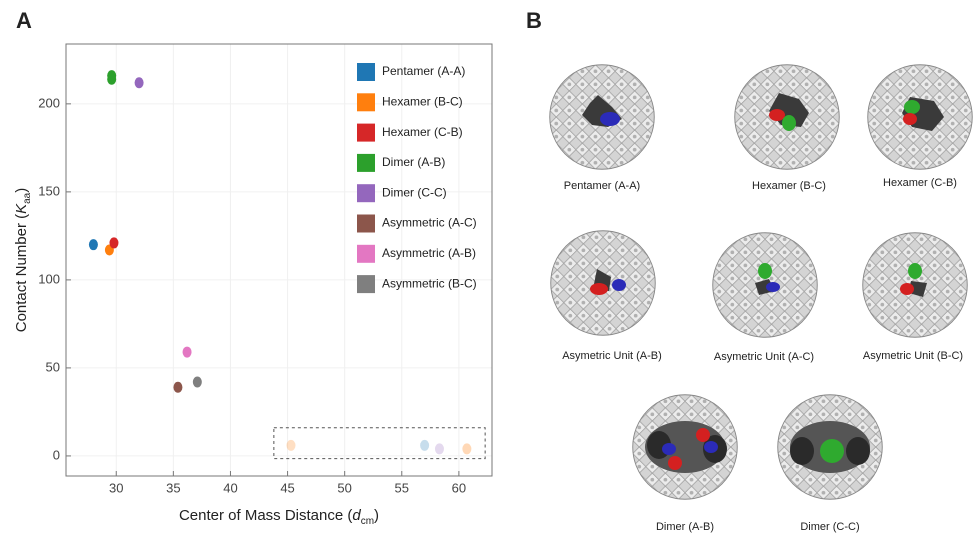  What do you see at coordinates (53, 366) in the screenshot?
I see `y-tick-label: 50` at bounding box center [53, 366].